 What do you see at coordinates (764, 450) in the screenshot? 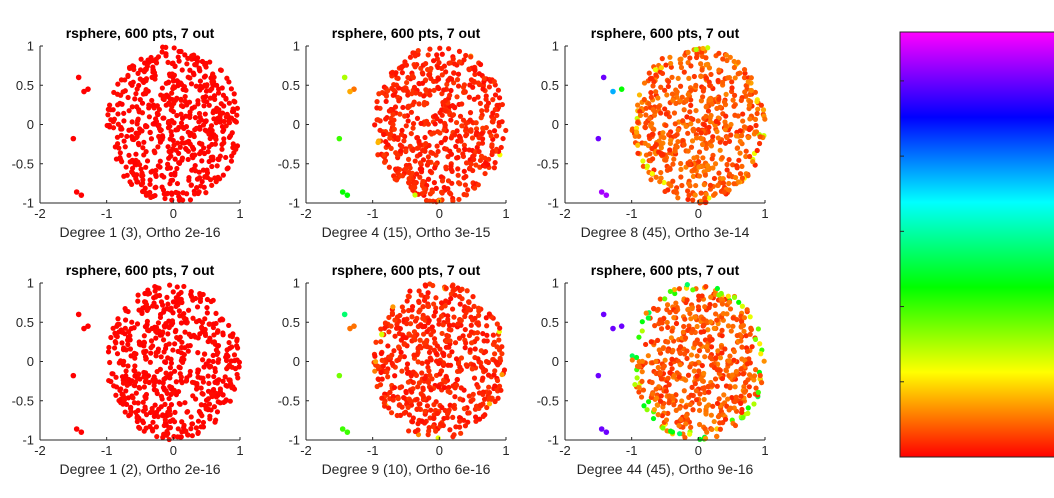
I see `x-tick-label: 1` at bounding box center [764, 450].